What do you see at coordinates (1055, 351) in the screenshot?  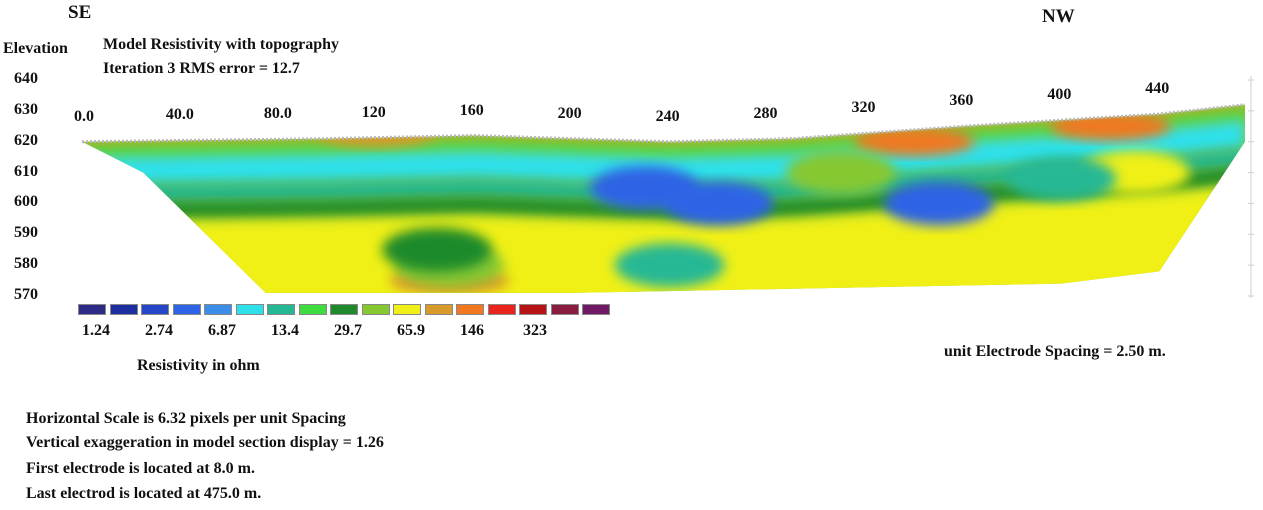 I see `electrode-spacing-note: unit Electrode Spacing = 2.50 m.` at bounding box center [1055, 351].